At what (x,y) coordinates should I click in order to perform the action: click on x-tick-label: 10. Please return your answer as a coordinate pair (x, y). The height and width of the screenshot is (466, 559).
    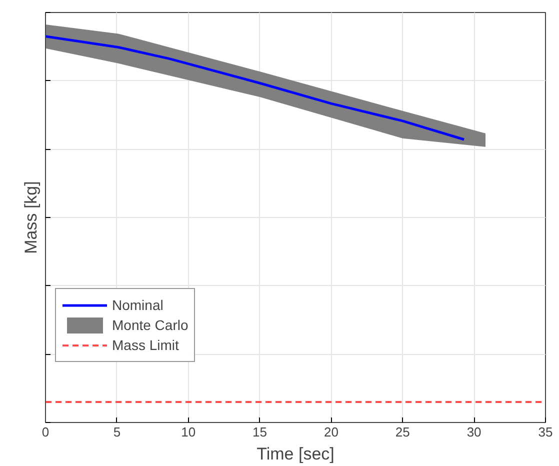
    Looking at the image, I should click on (188, 432).